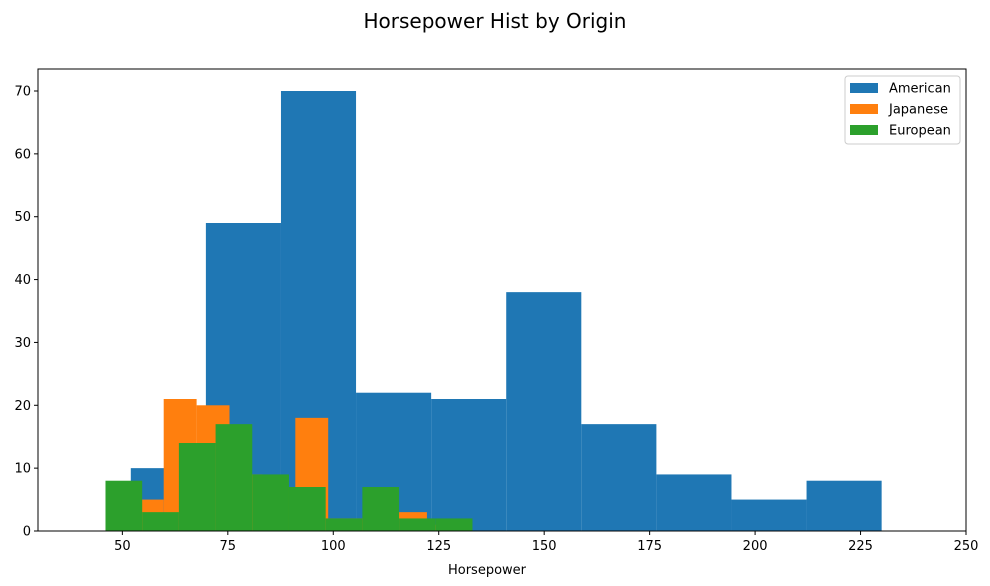  What do you see at coordinates (122, 546) in the screenshot?
I see `x-tick-label: 50` at bounding box center [122, 546].